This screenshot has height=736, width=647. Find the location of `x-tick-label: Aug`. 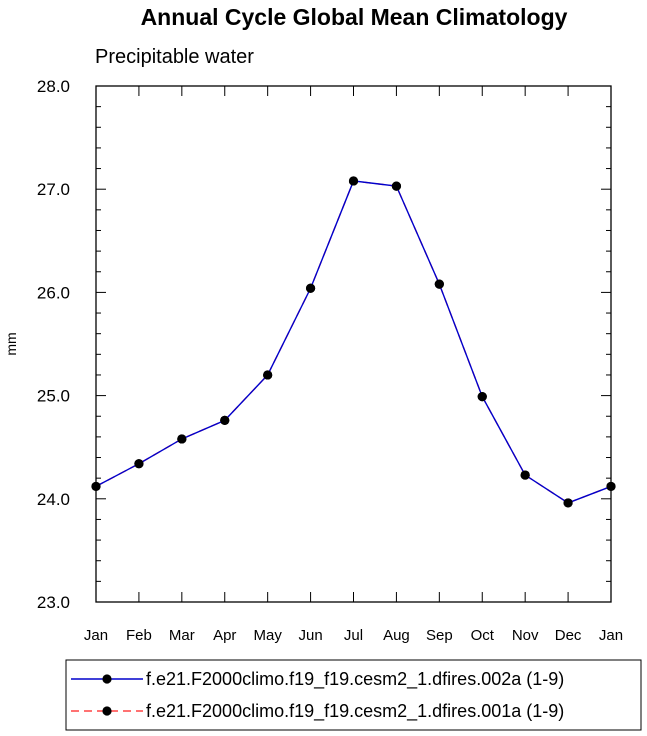

x-tick-label: Aug is located at coordinates (396, 635).